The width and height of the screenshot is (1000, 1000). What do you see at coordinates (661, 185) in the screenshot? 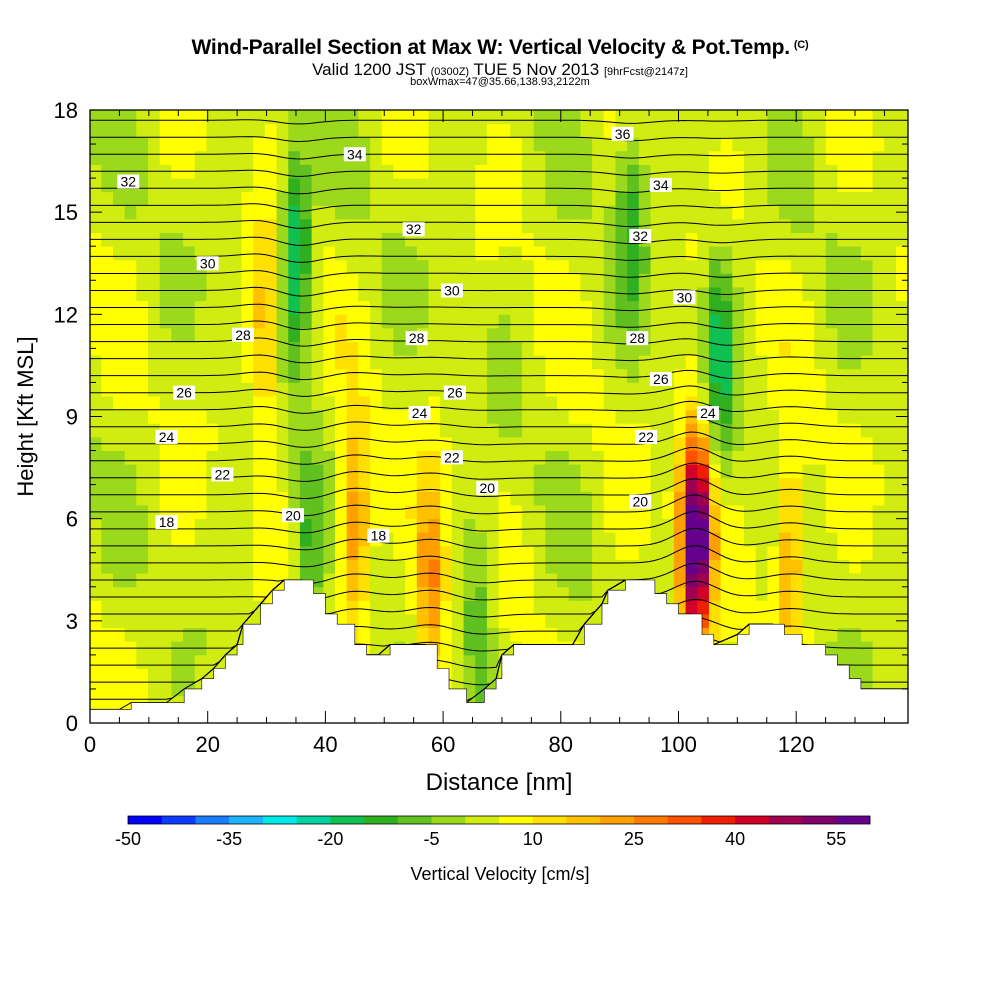
I see `contour-label: 34` at bounding box center [661, 185].